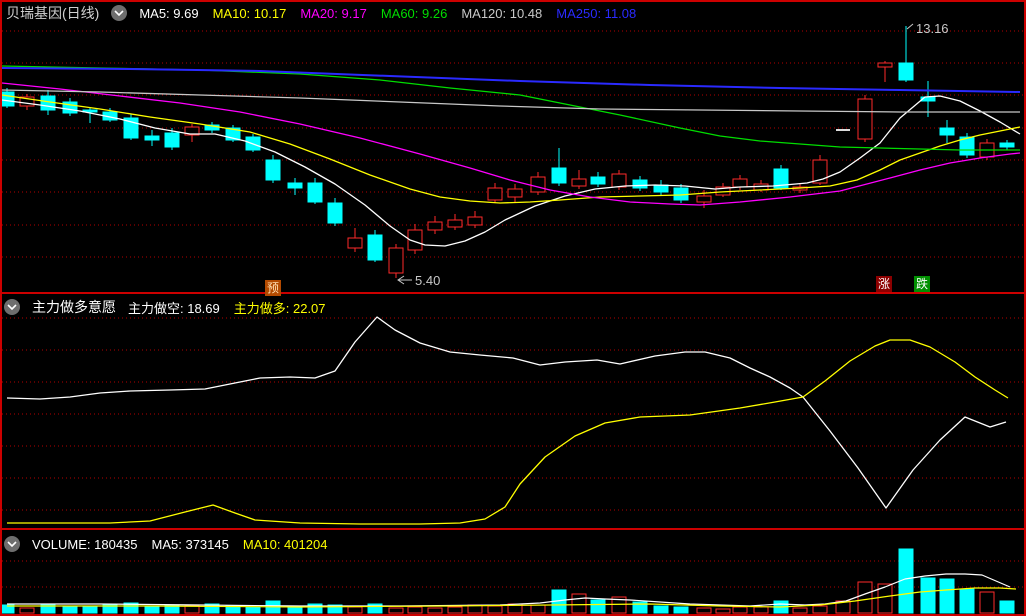 Image resolution: width=1026 pixels, height=616 pixels. Describe the element at coordinates (502, 13) in the screenshot. I see `ma120-legend-item: MA120: 10.48` at that location.